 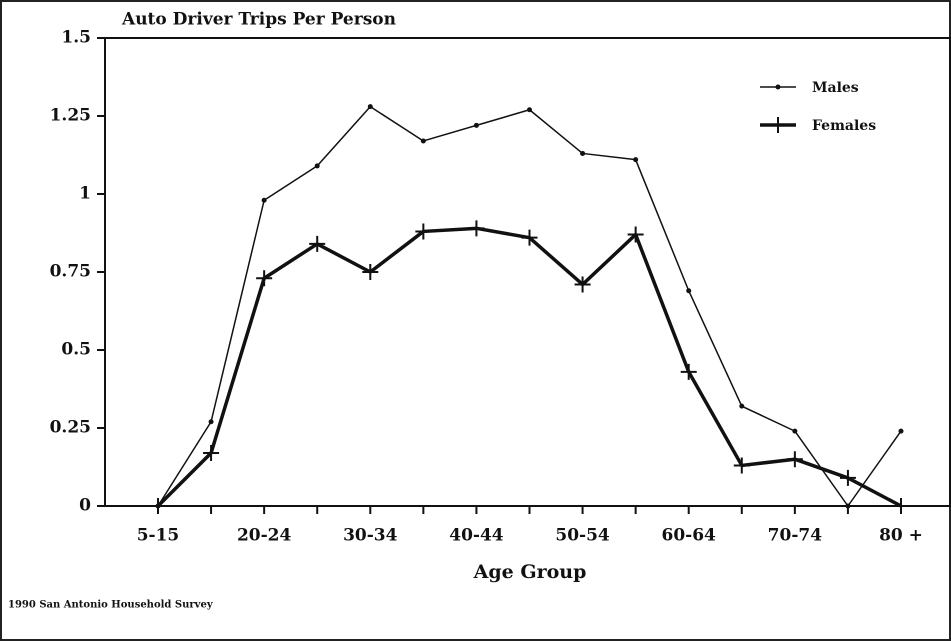 What do you see at coordinates (844, 126) in the screenshot?
I see `legend-label: Females` at bounding box center [844, 126].